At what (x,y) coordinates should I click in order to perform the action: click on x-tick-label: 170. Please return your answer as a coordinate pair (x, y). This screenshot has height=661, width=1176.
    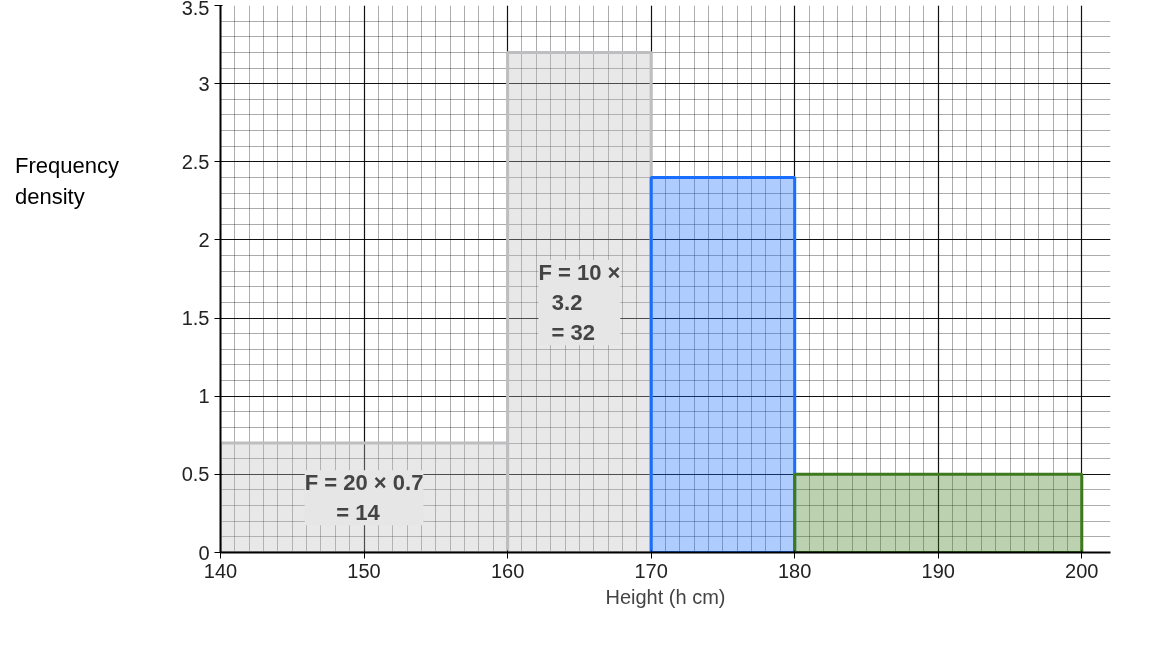
    Looking at the image, I should click on (651, 570).